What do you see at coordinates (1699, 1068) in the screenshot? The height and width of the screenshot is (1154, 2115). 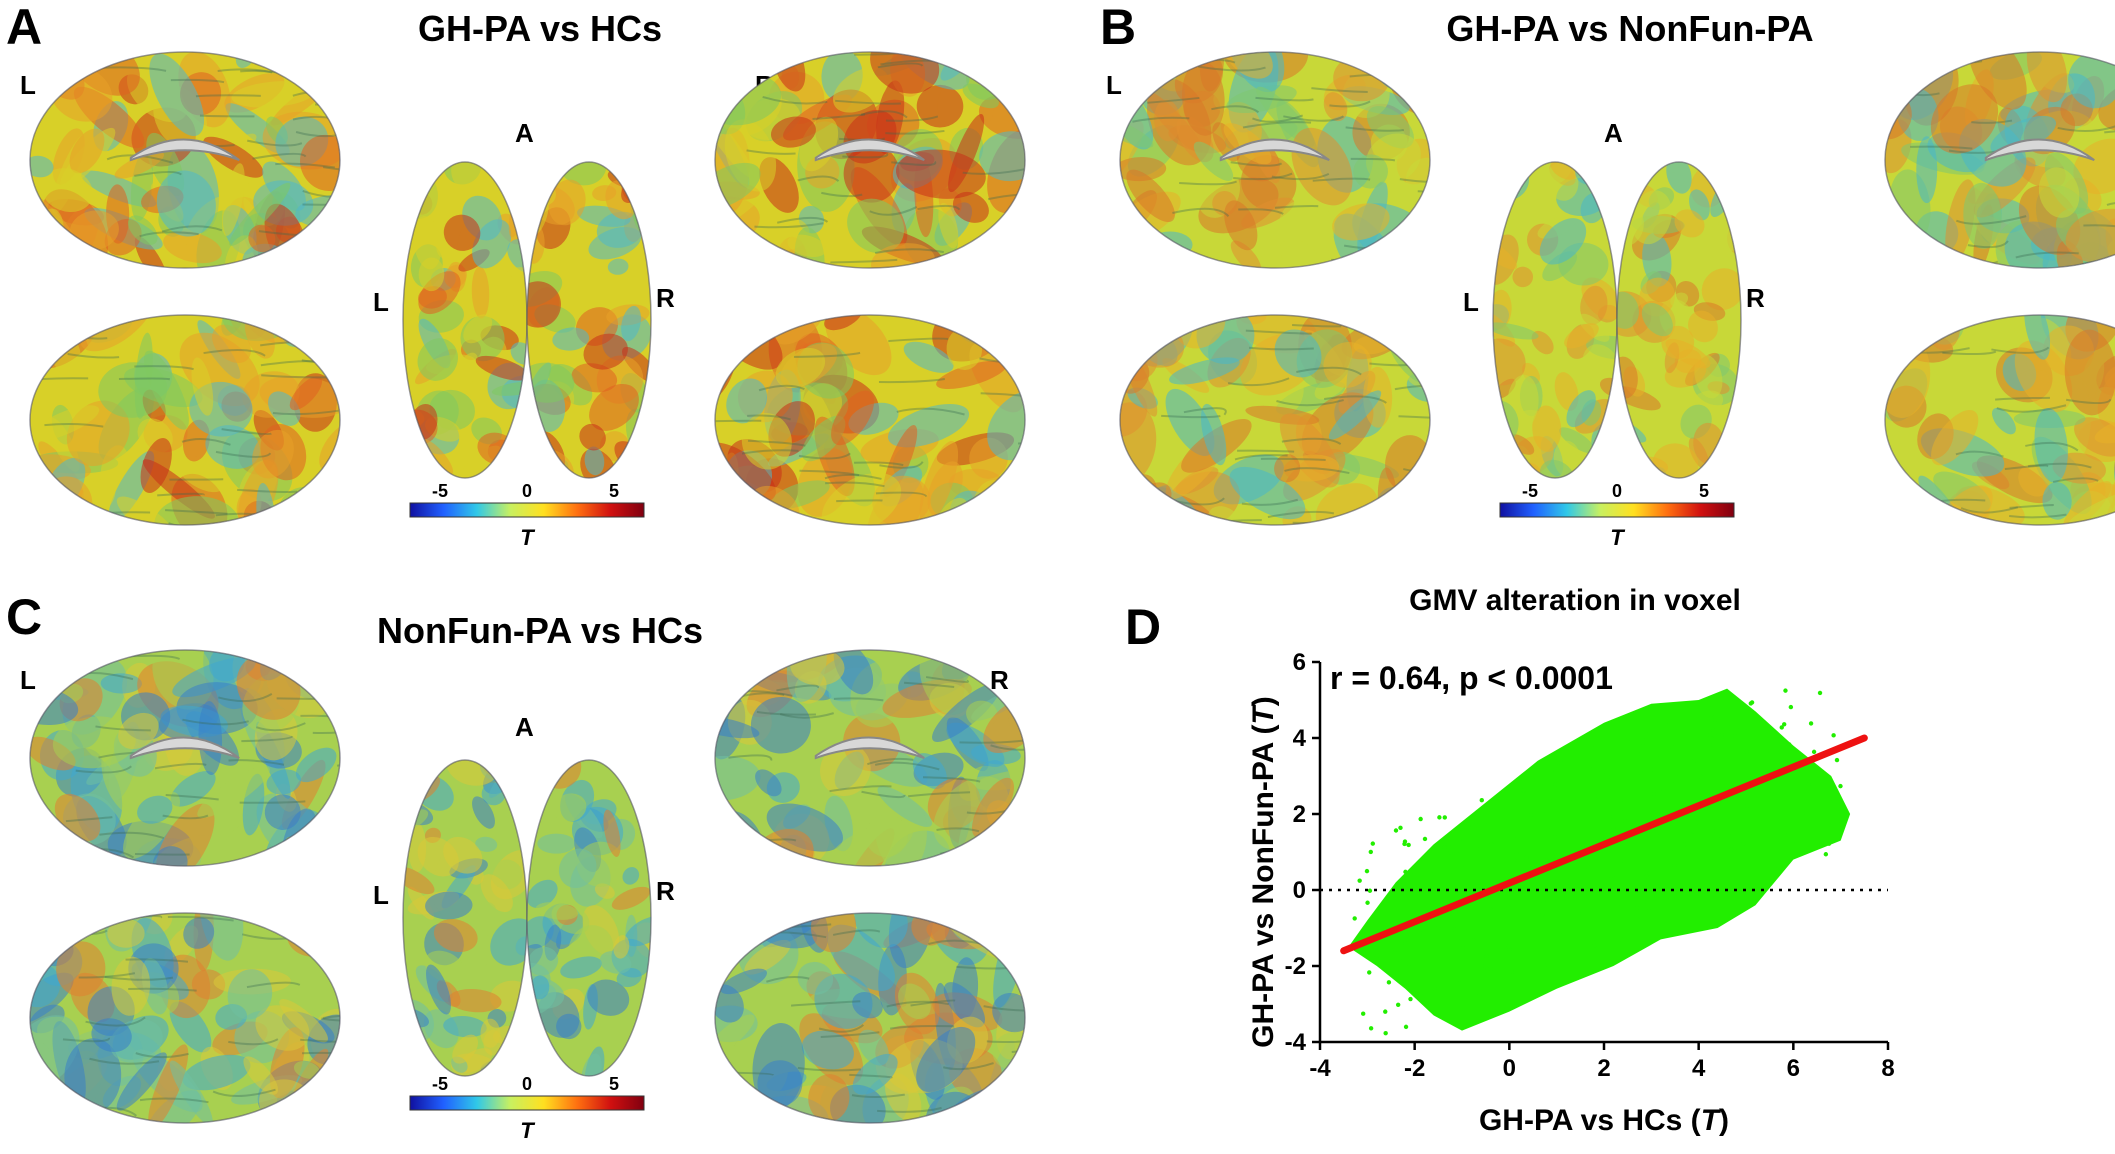 I see `x-tick-label: 4` at bounding box center [1699, 1068].